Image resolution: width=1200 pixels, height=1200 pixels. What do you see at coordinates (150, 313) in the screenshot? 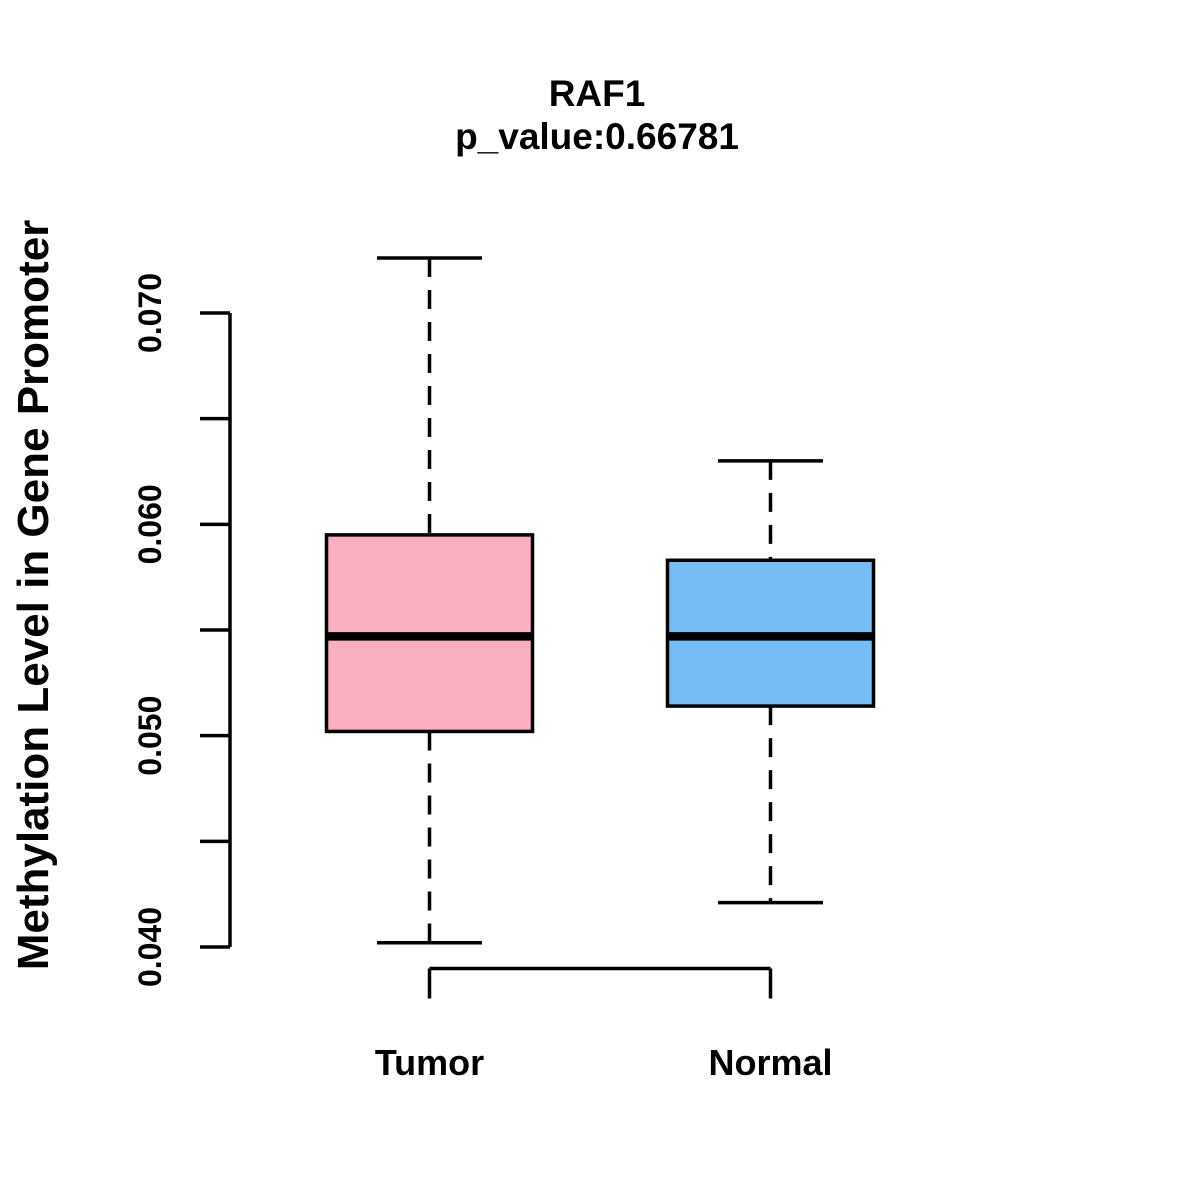
I see `y-axis-tick-label: 0.070` at bounding box center [150, 313].